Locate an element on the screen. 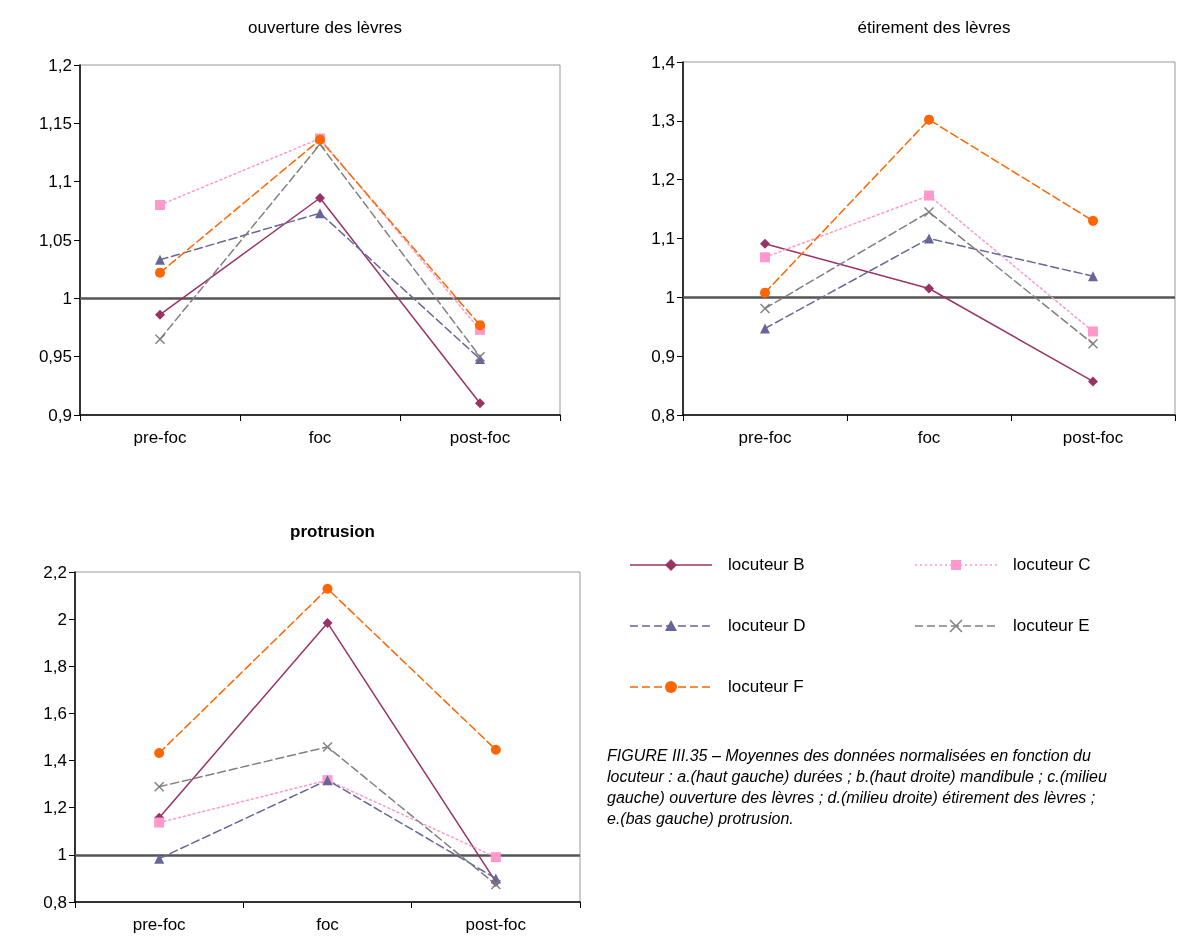 This screenshot has height=945, width=1177. y-tick-label: 2,2 is located at coordinates (55, 572).